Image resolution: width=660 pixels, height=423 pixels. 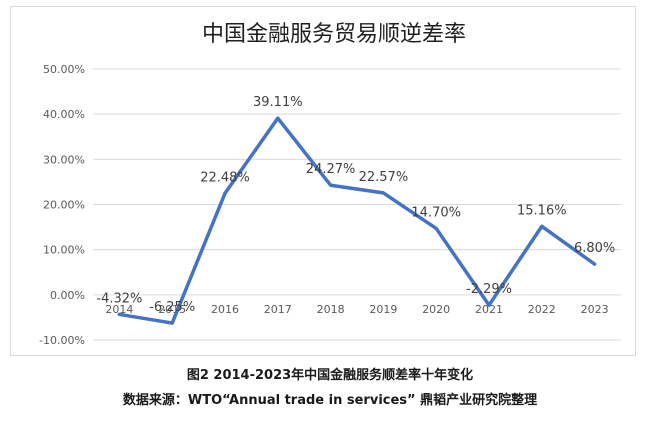 I want to click on x-tick-label: 2014, so click(x=119, y=309).